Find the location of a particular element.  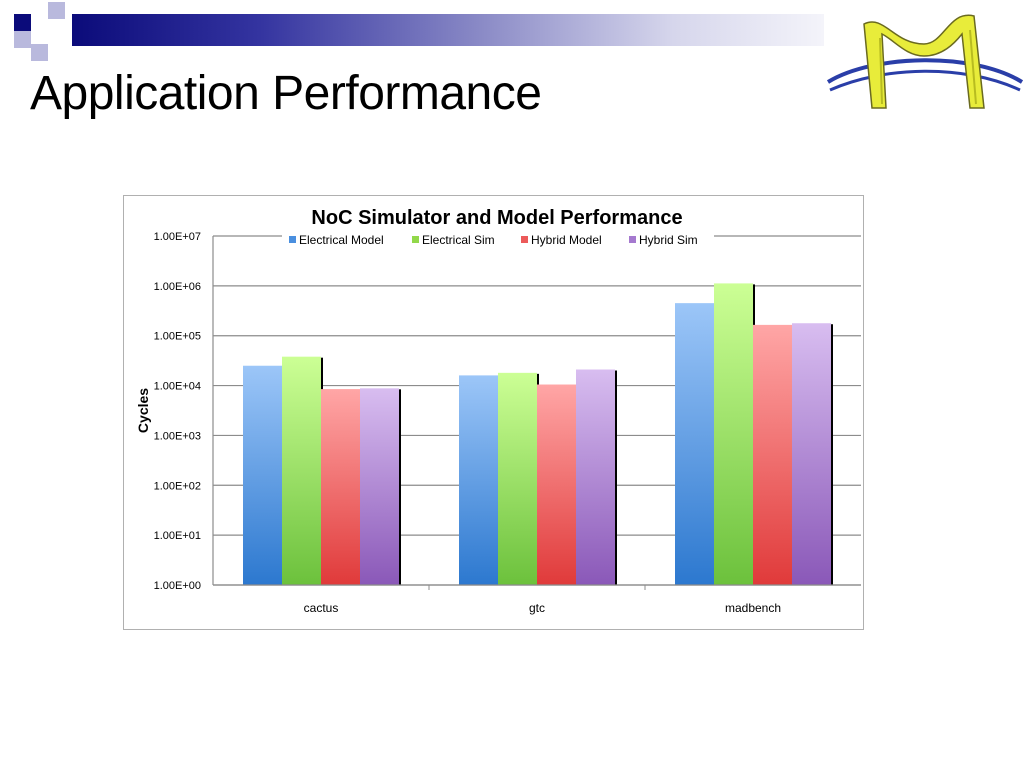

legend-label: Hybrid Model is located at coordinates (566, 240).